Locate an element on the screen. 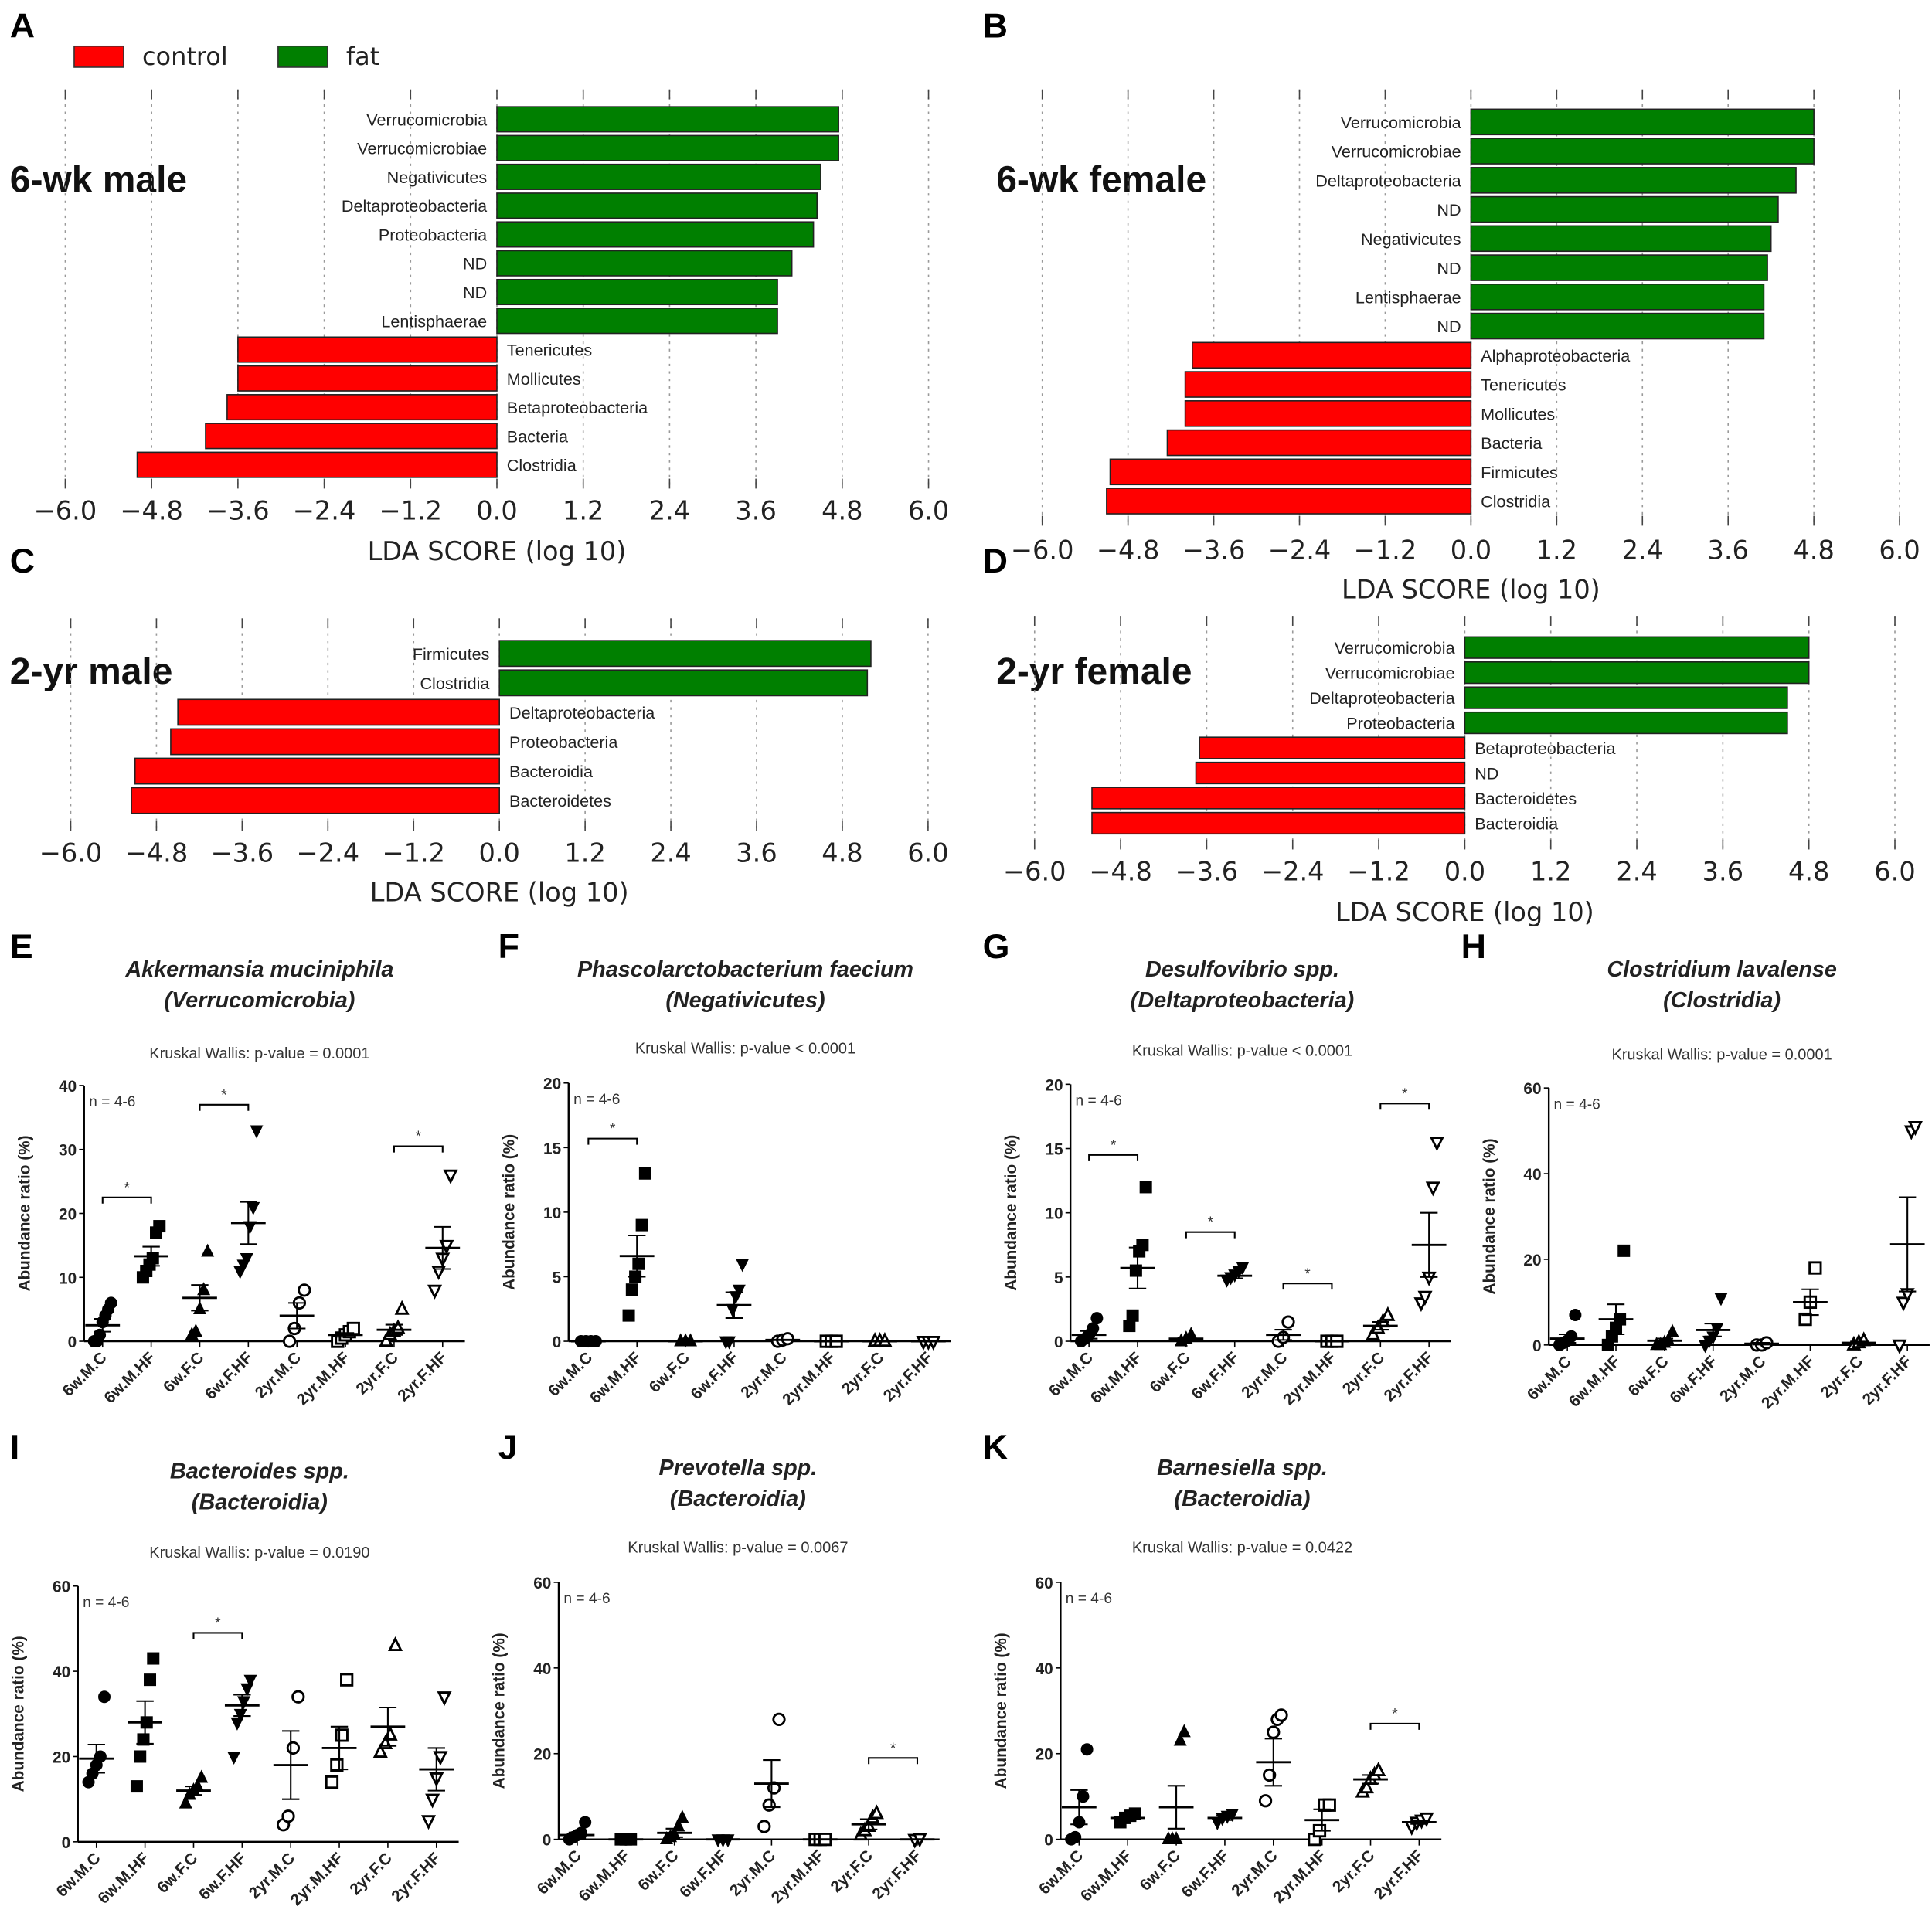  bar-label: Lentisphaerae is located at coordinates (1408, 297).